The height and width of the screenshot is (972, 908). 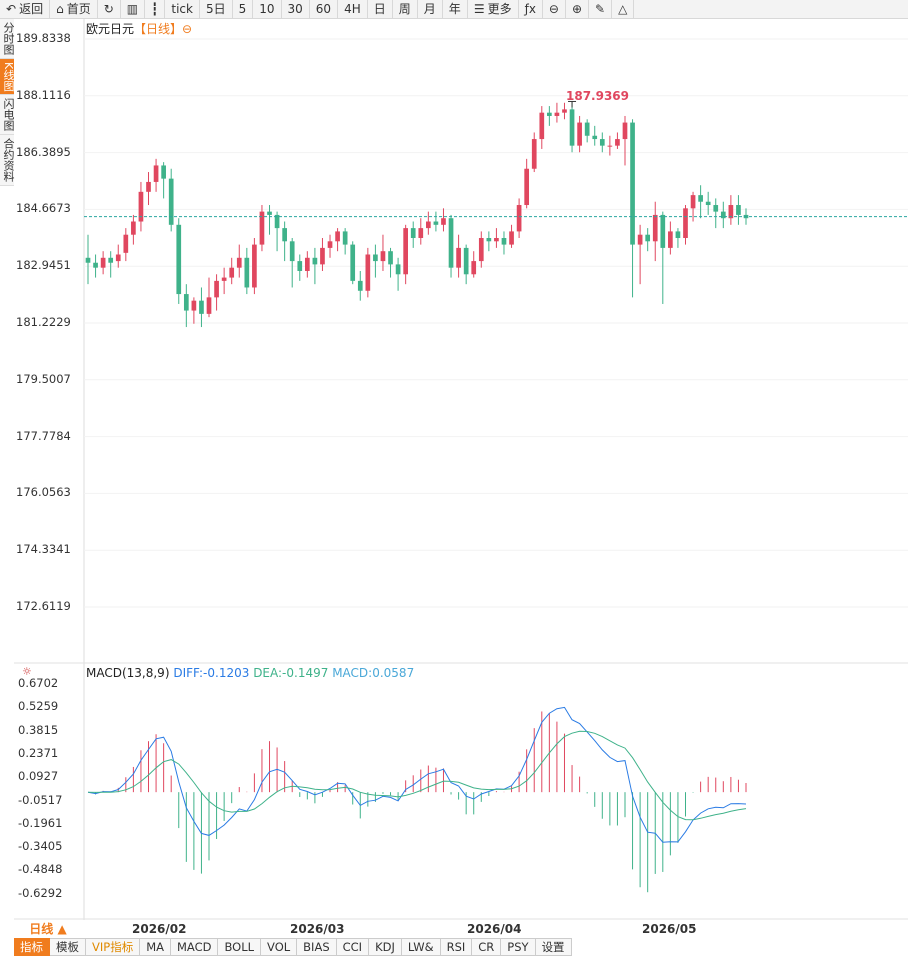 I want to click on function-button: ƒx, so click(x=531, y=9).